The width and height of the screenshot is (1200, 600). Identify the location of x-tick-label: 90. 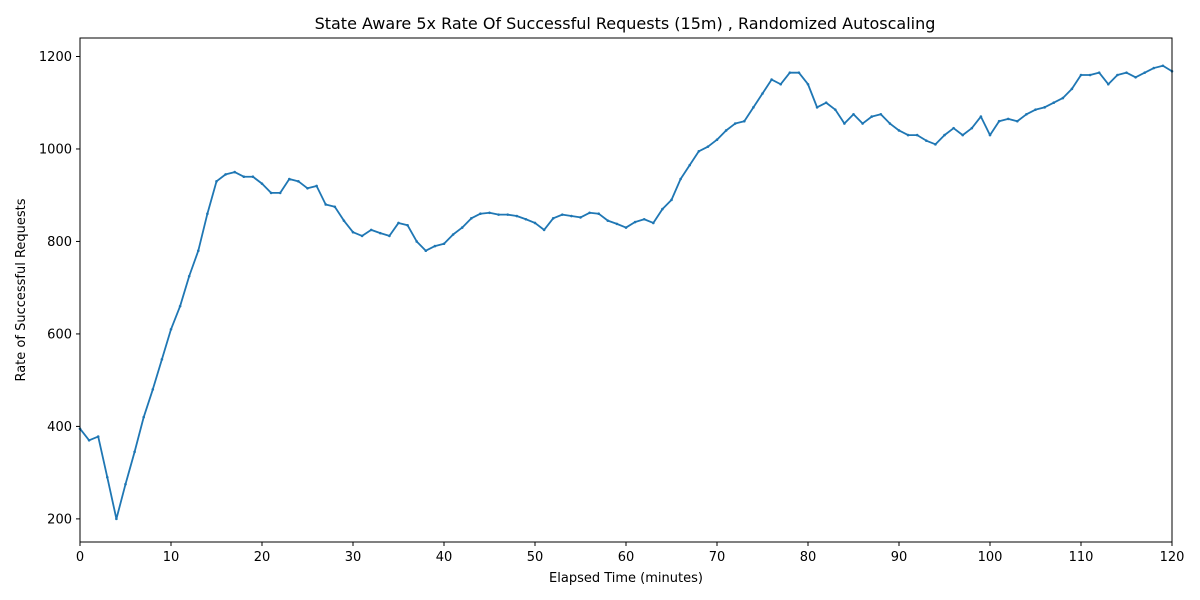
(899, 557).